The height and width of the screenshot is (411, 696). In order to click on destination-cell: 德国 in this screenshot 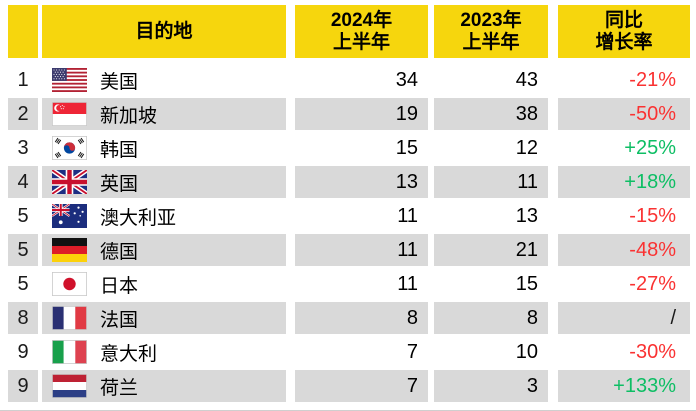, I will do `click(164, 250)`.